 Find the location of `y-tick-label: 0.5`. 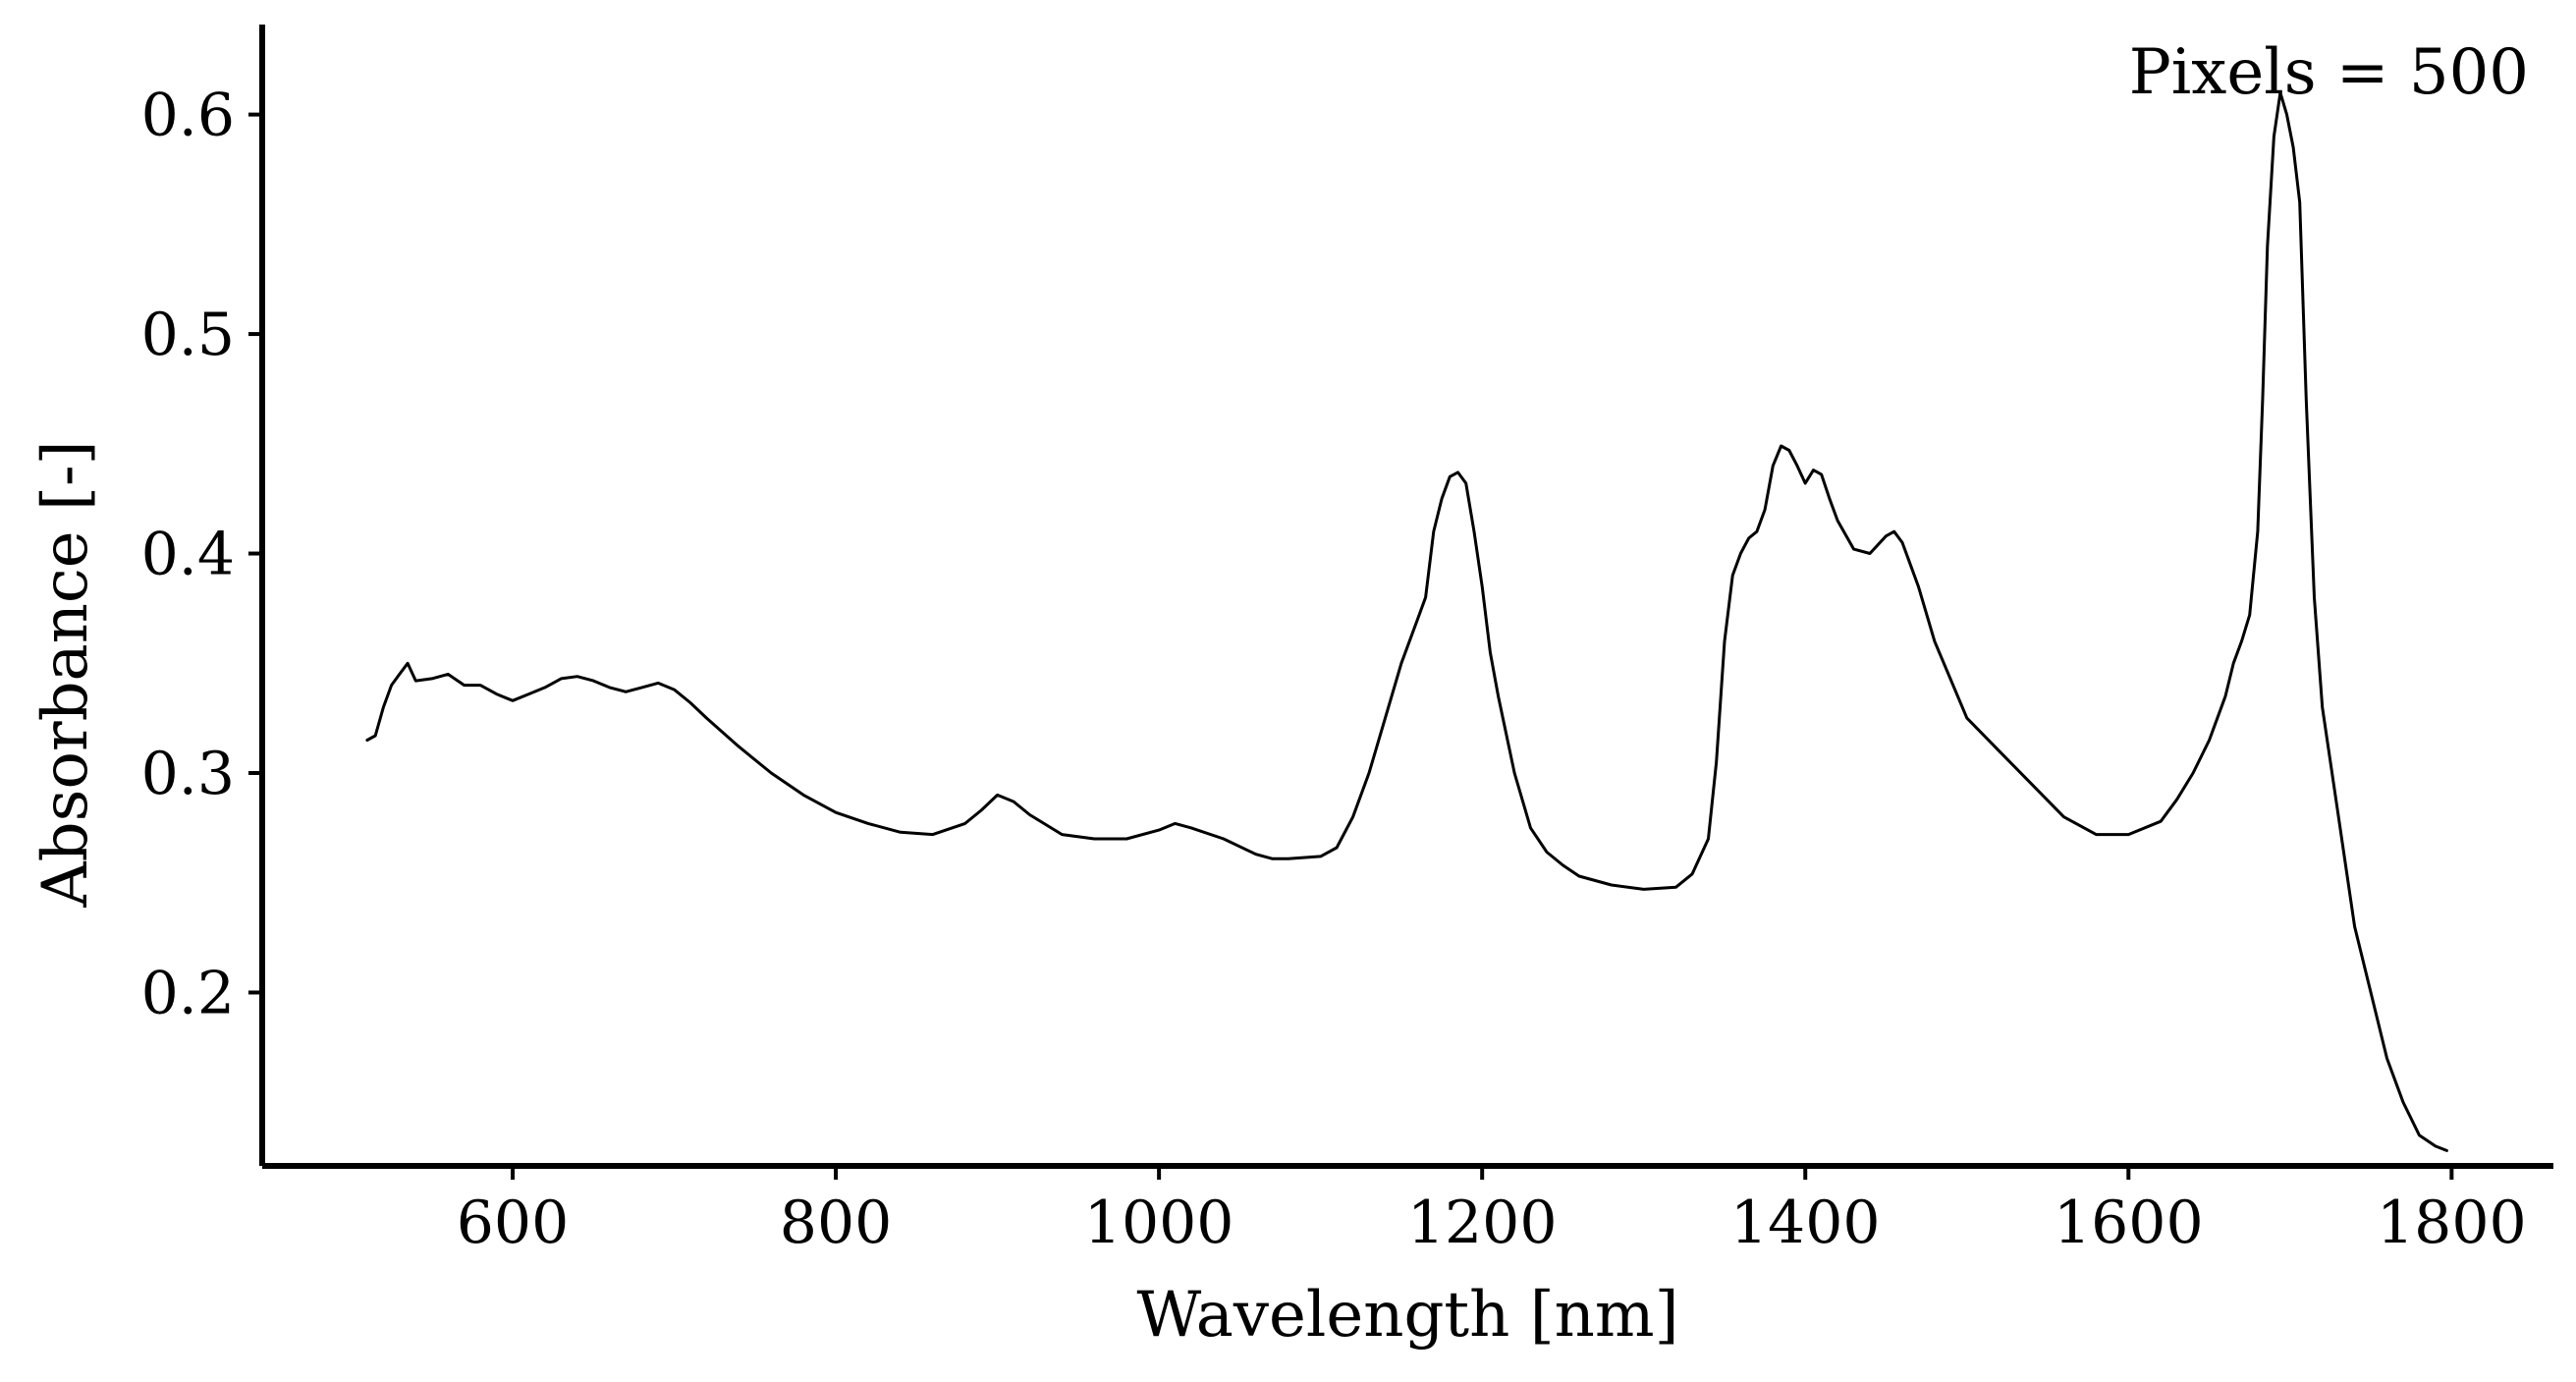

y-tick-label: 0.5 is located at coordinates (188, 335).